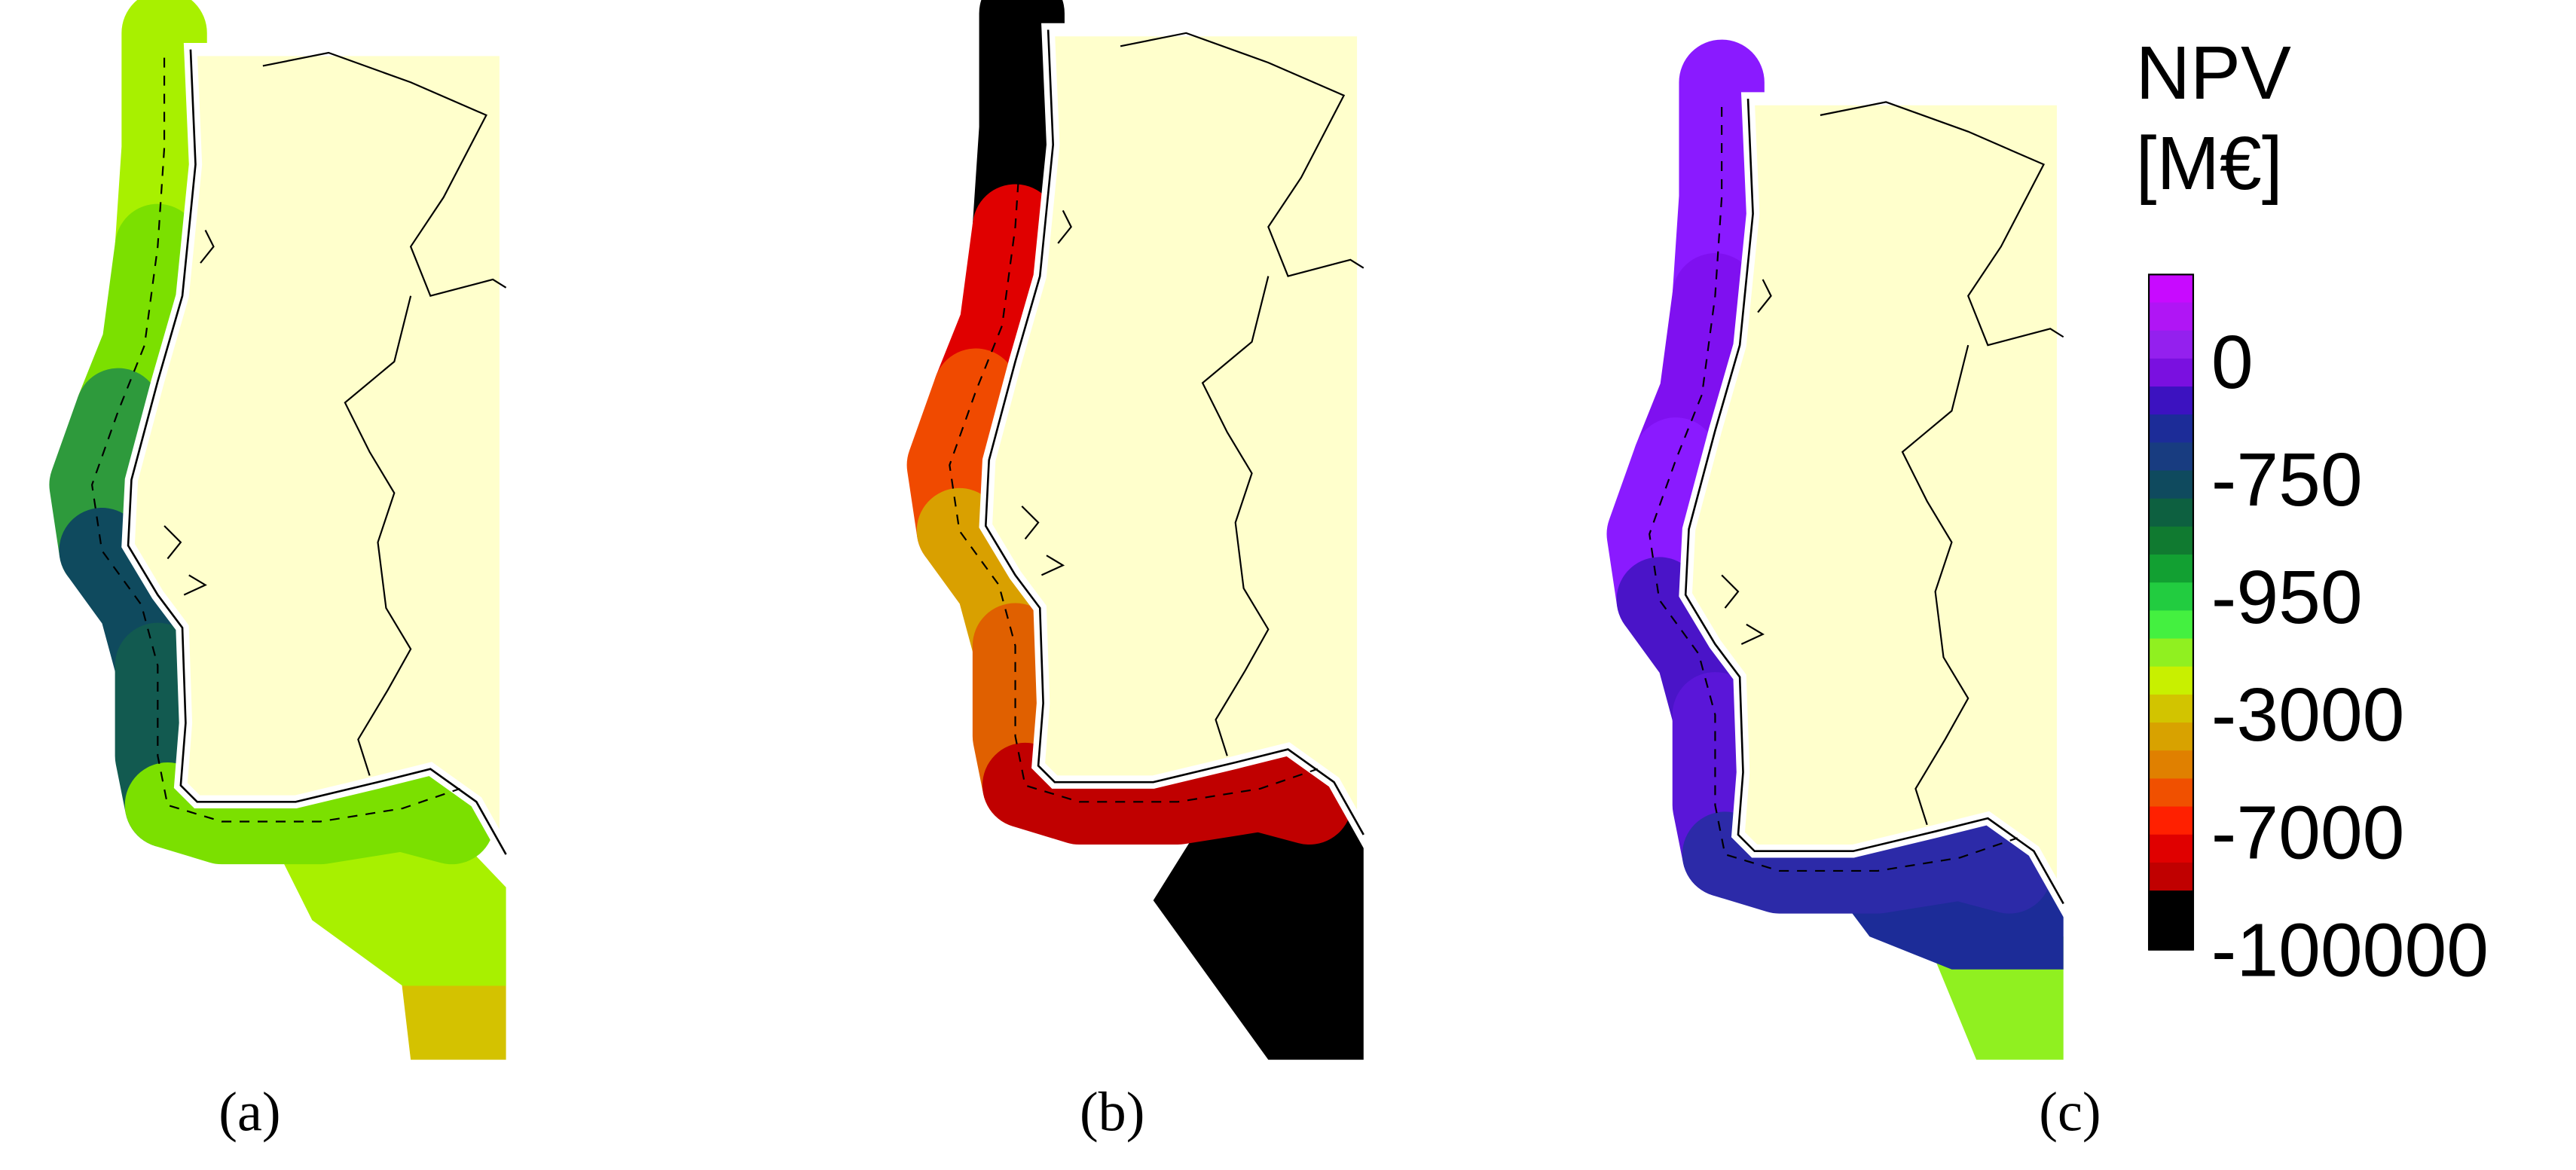 The width and height of the screenshot is (2576, 1170). I want to click on panel-label: (c), so click(2070, 1112).